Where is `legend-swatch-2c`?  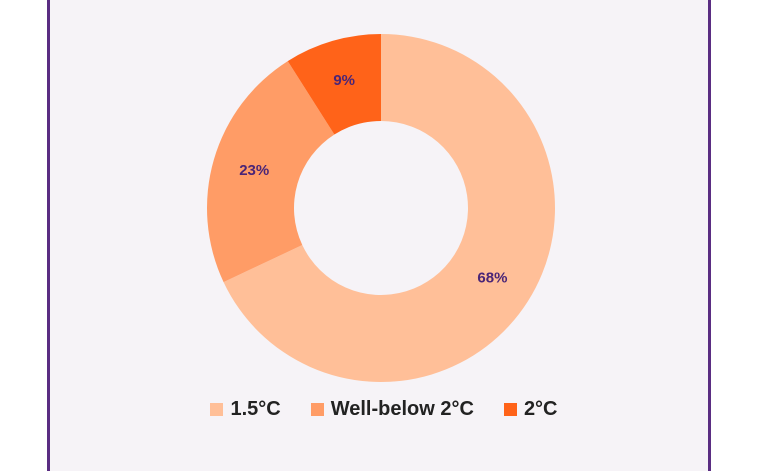 legend-swatch-2c is located at coordinates (510, 409).